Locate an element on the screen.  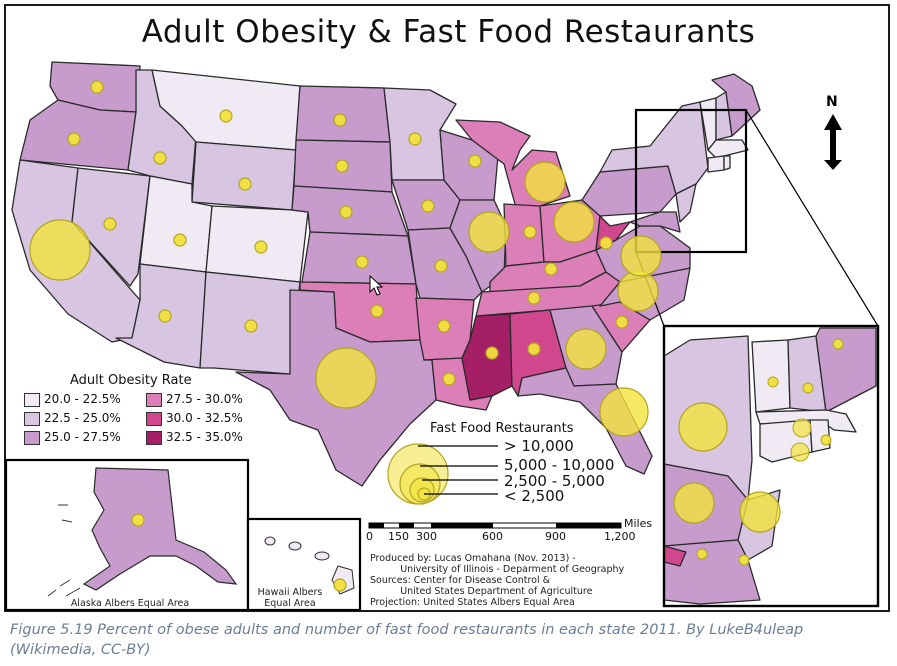
caption-line: (Wikimedia, CC-BY) is located at coordinates (80, 650).